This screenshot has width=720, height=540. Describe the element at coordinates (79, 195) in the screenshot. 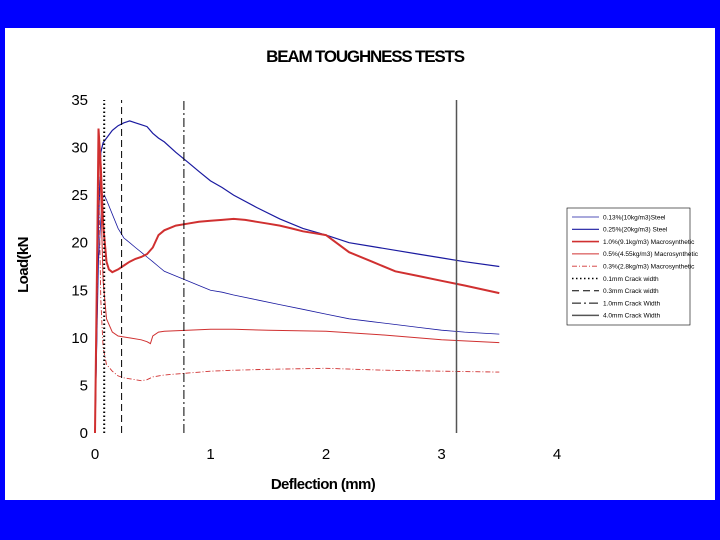

I see `y-tick-label: 25` at that location.